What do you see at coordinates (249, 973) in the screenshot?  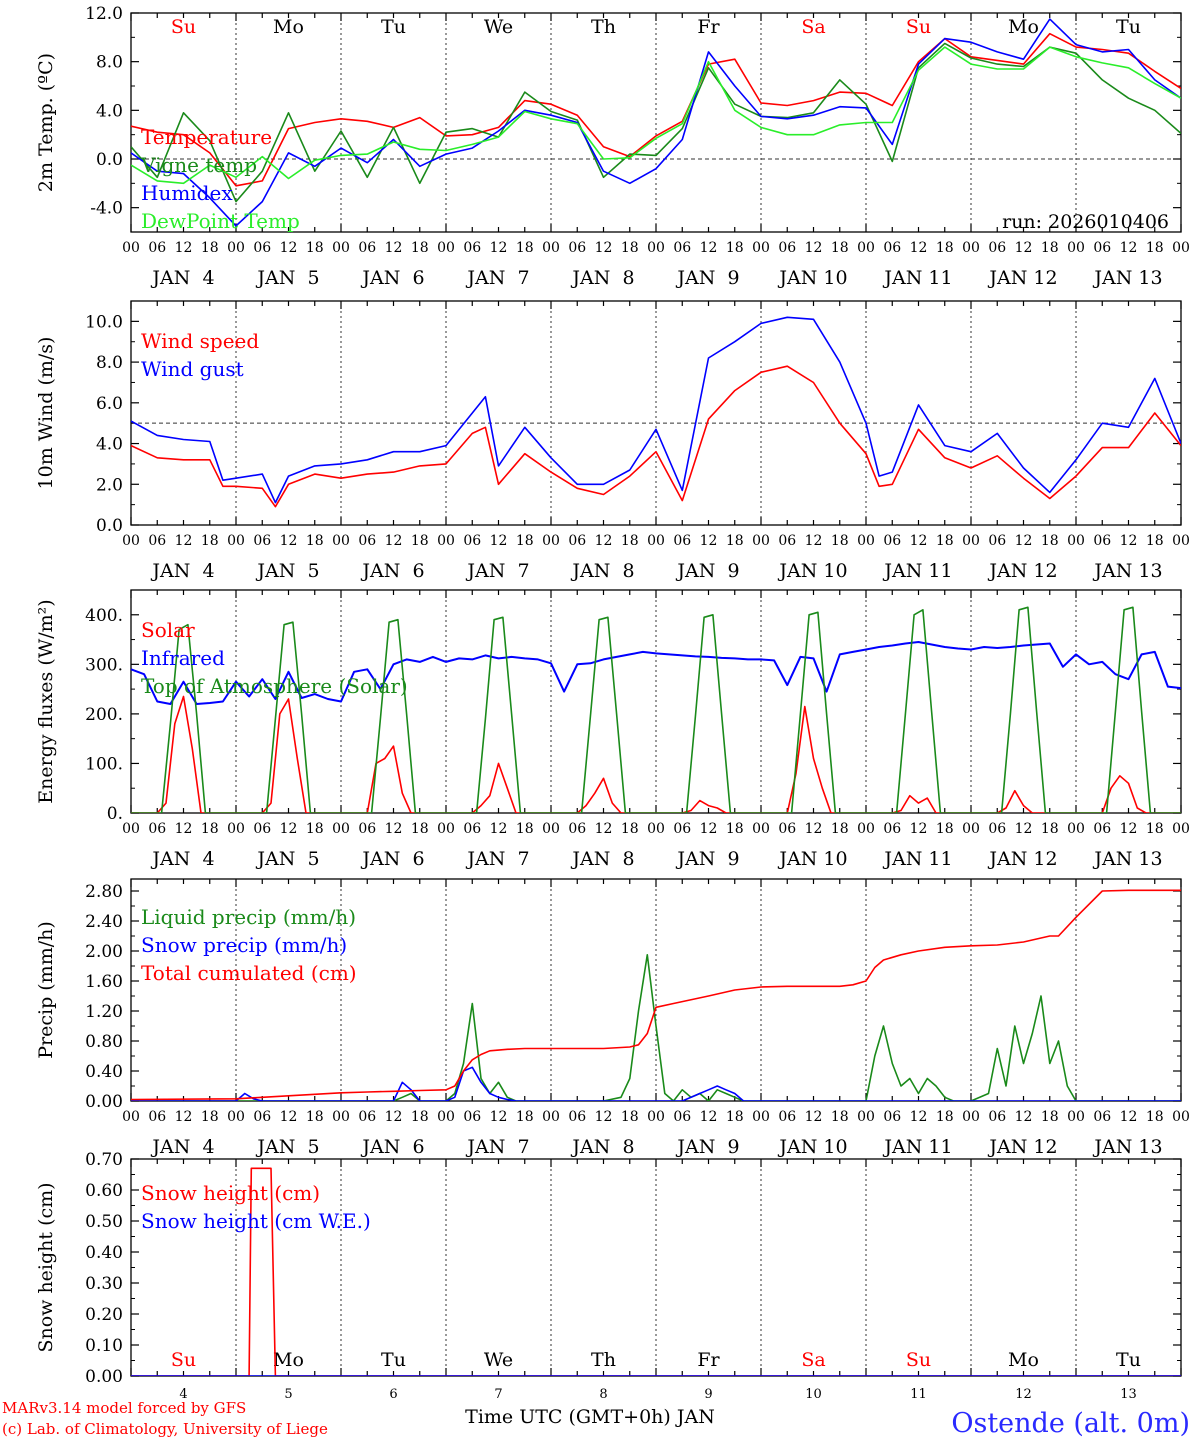 I see `legend-entry: Total cumulated (cm)` at bounding box center [249, 973].